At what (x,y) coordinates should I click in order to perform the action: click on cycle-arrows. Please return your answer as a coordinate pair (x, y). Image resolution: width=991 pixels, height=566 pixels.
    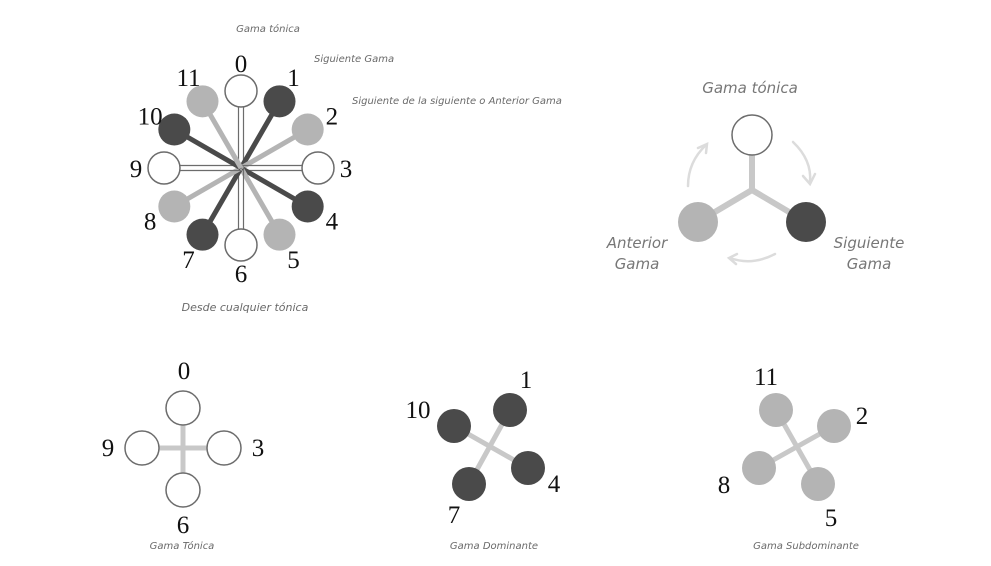
    Looking at the image, I should click on (751, 203).